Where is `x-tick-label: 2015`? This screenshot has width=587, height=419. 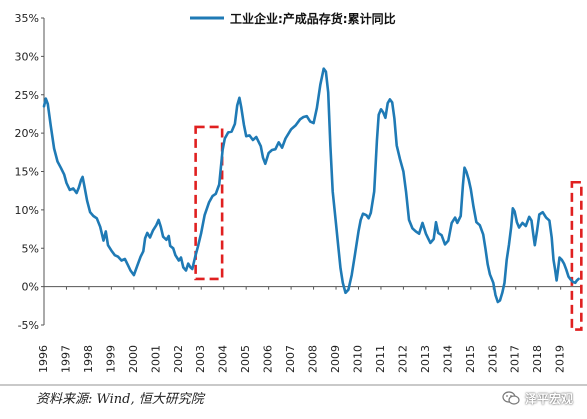
x-tick-label: 2015 is located at coordinates (470, 359).